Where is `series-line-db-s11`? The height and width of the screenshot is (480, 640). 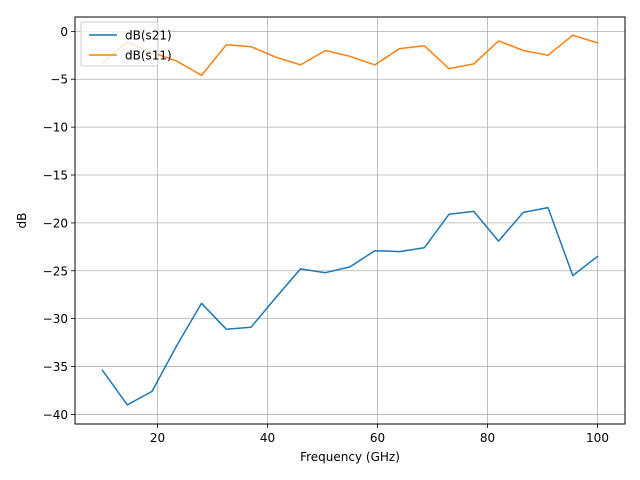 series-line-db-s11 is located at coordinates (350, 55).